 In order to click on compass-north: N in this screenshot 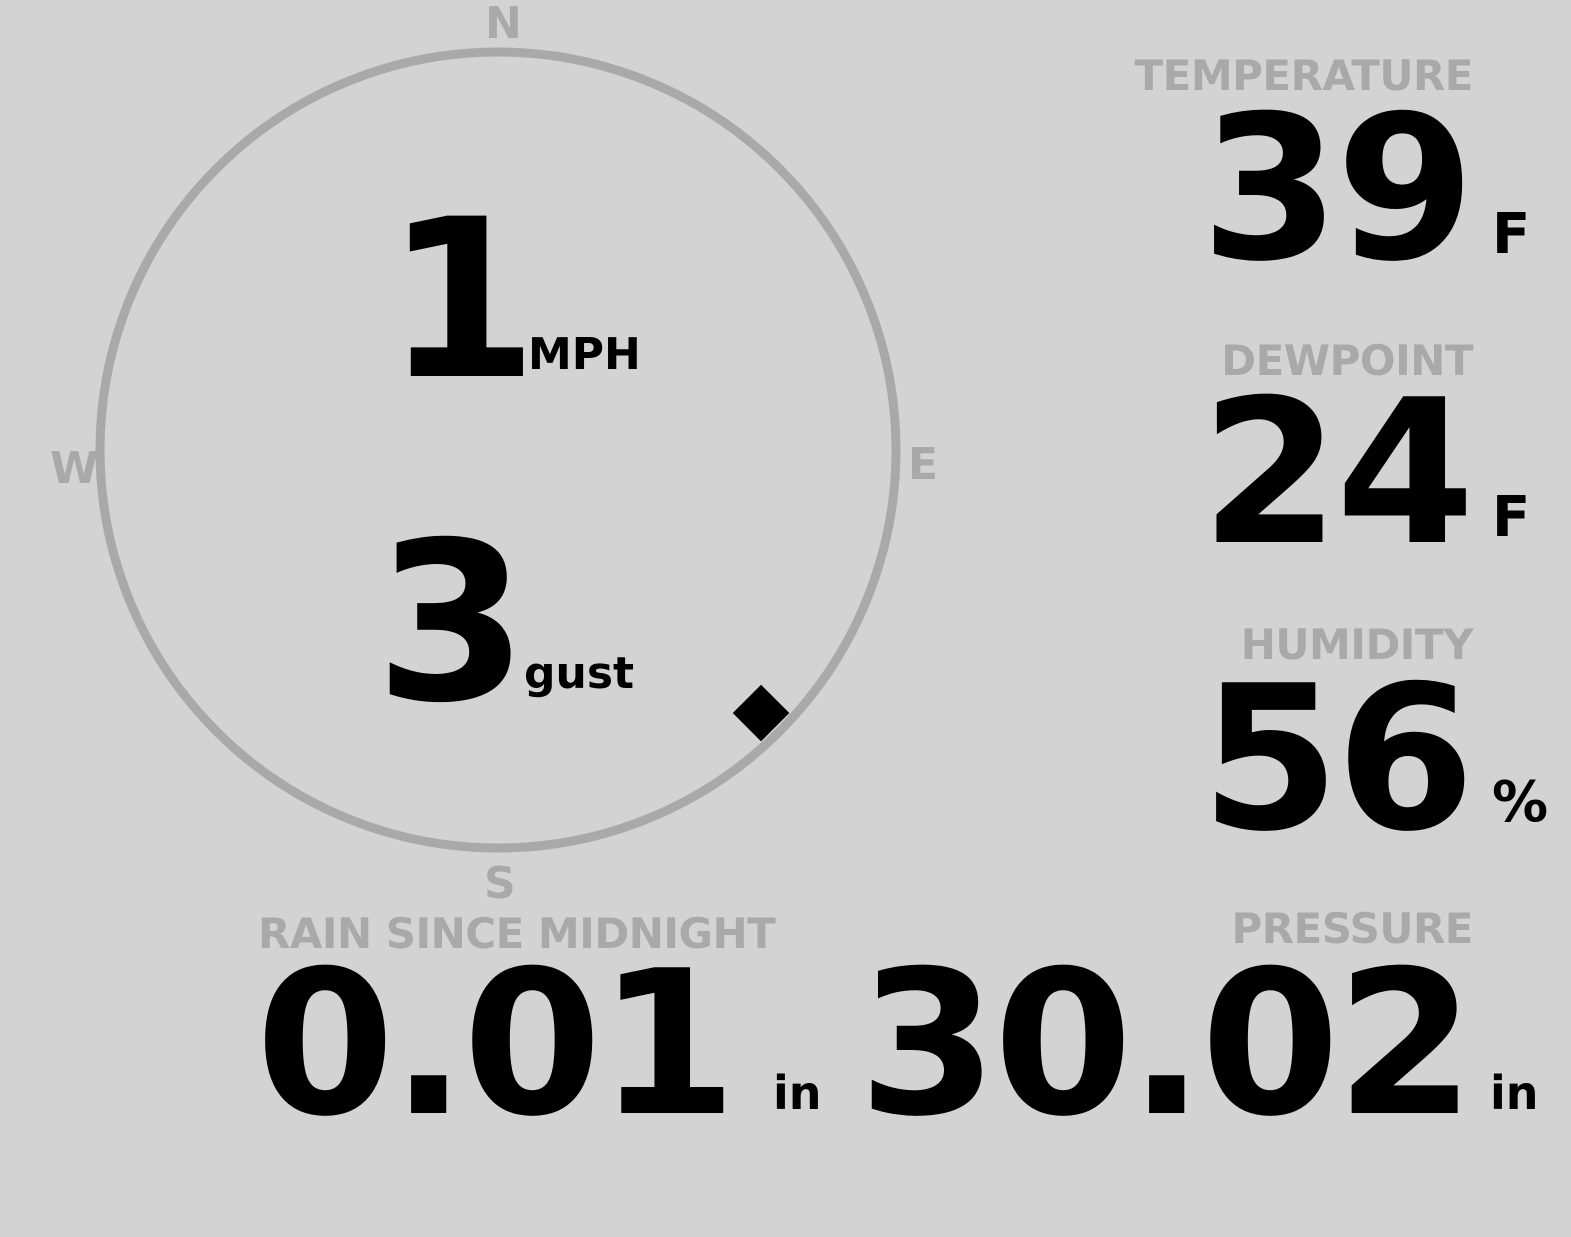, I will do `click(503, 24)`.